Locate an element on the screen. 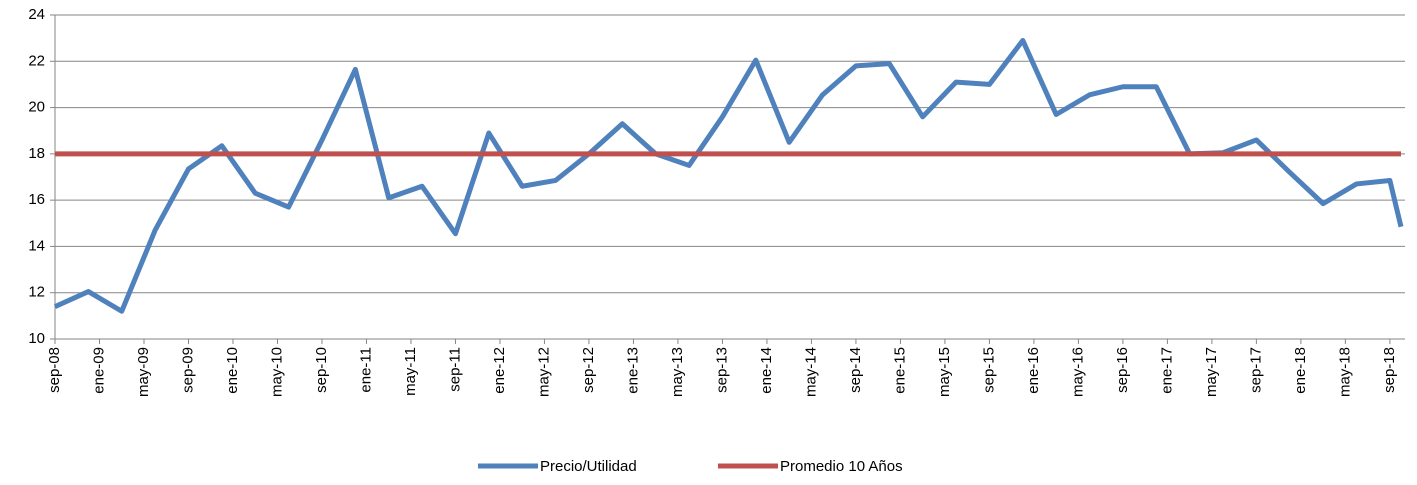 This screenshot has width=1417, height=485. x-tick-label: sep-14 is located at coordinates (855, 370).